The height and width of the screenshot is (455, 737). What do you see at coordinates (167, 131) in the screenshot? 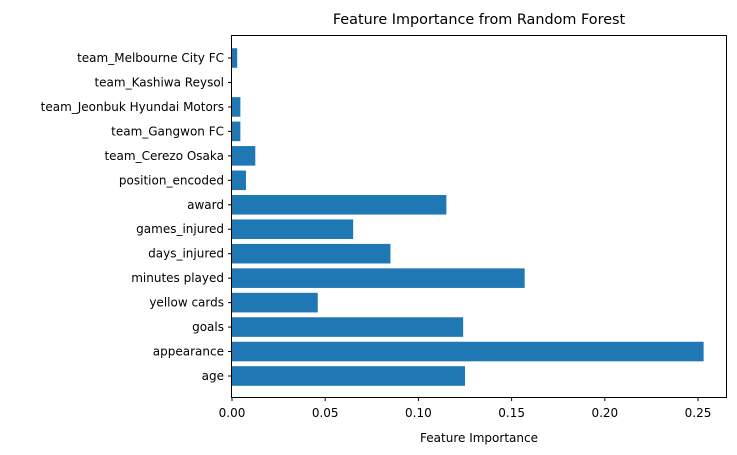
I see `y-tick-label: team_Gangwon FC` at bounding box center [167, 131].